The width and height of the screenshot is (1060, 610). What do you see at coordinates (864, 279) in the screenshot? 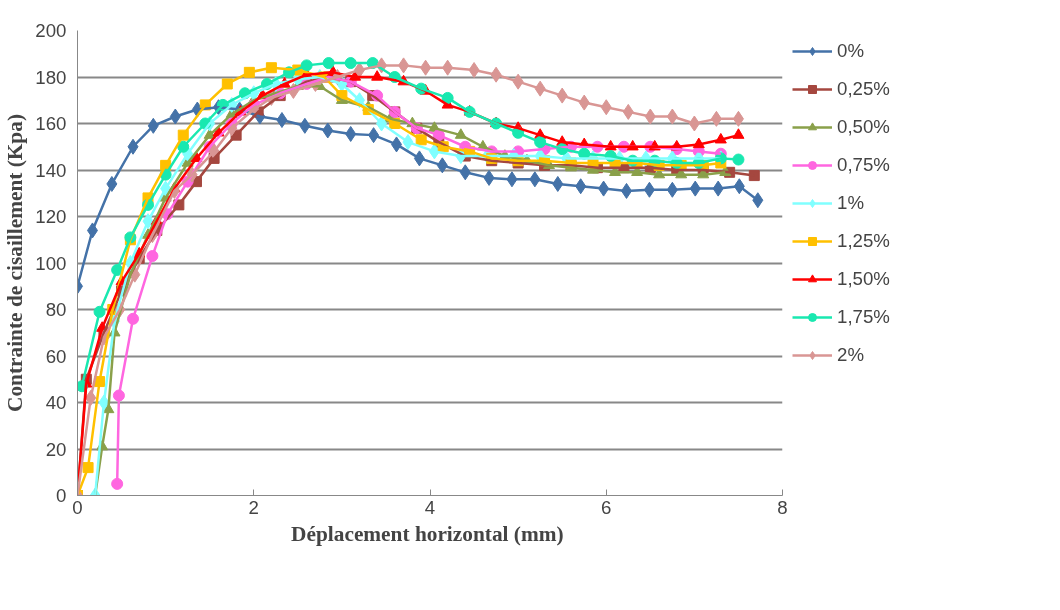
I see `legend-label: 1,50%` at bounding box center [864, 279].